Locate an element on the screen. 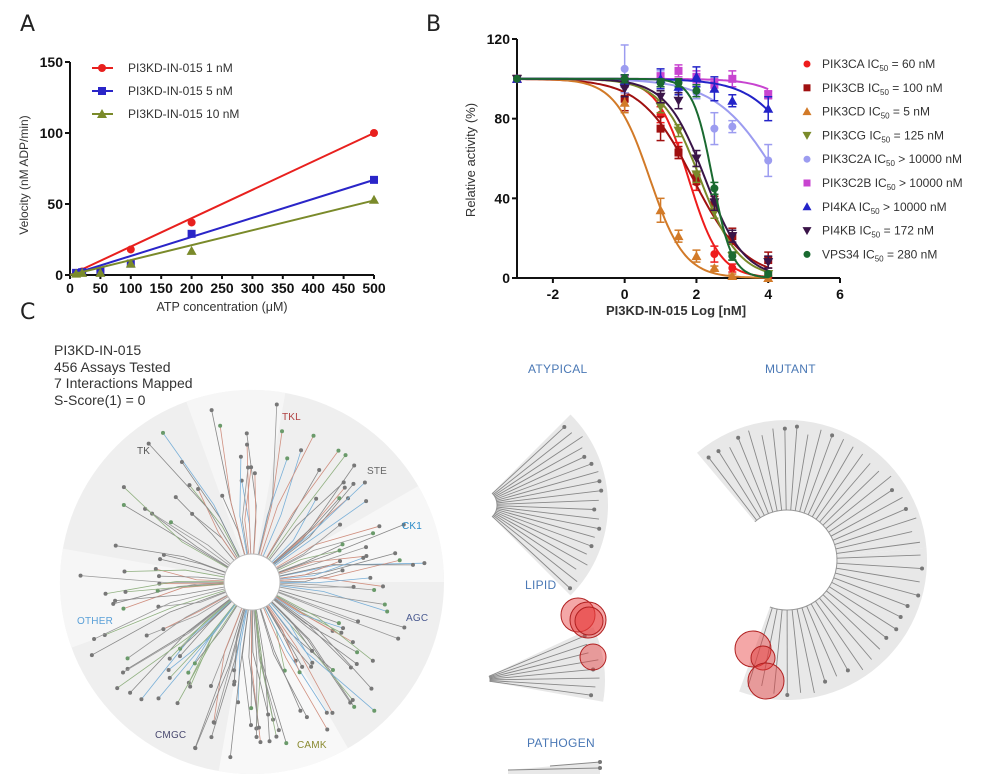  kinome-sector is located at coordinates (236, 486).